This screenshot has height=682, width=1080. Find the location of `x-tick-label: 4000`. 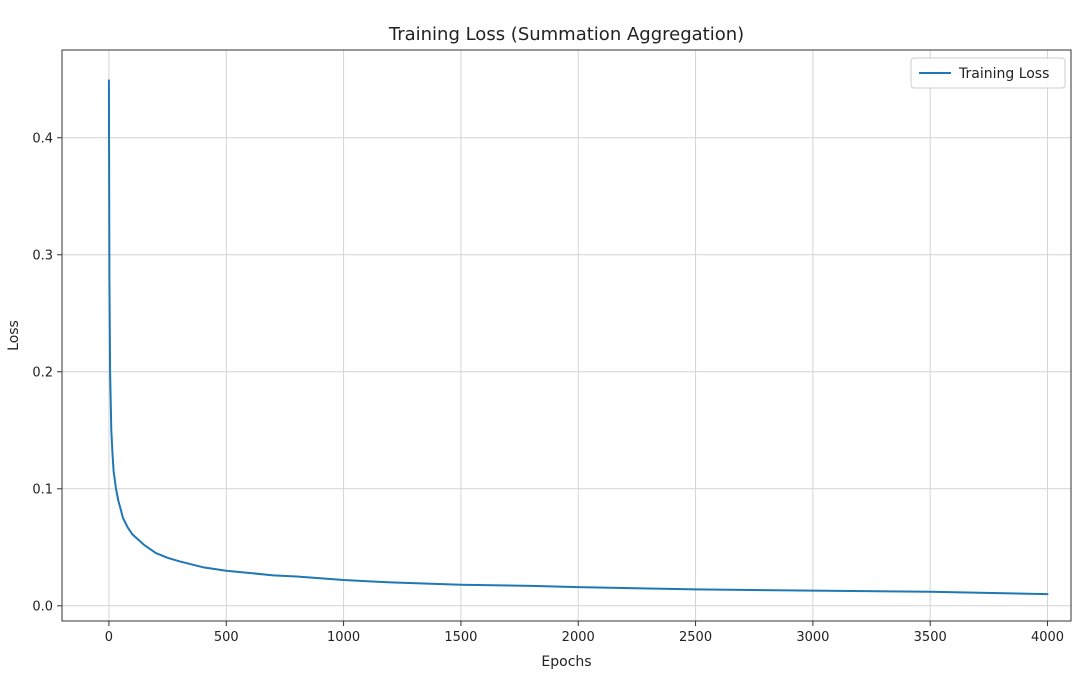

x-tick-label: 4000 is located at coordinates (1047, 637).